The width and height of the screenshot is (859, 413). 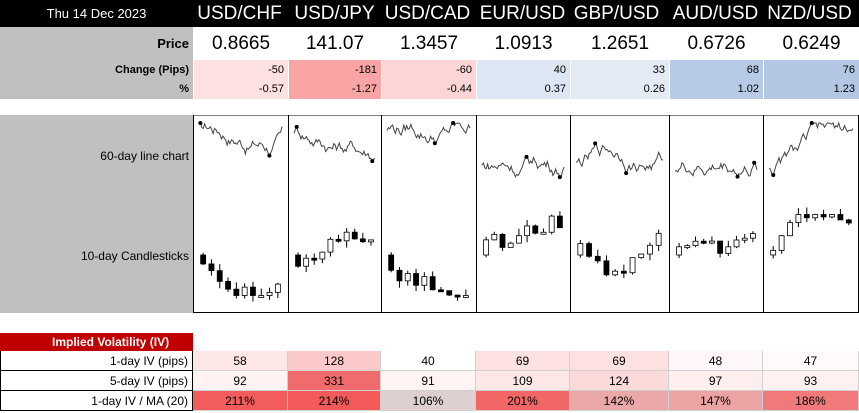 What do you see at coordinates (240, 43) in the screenshot?
I see `price-cell: 0.8665` at bounding box center [240, 43].